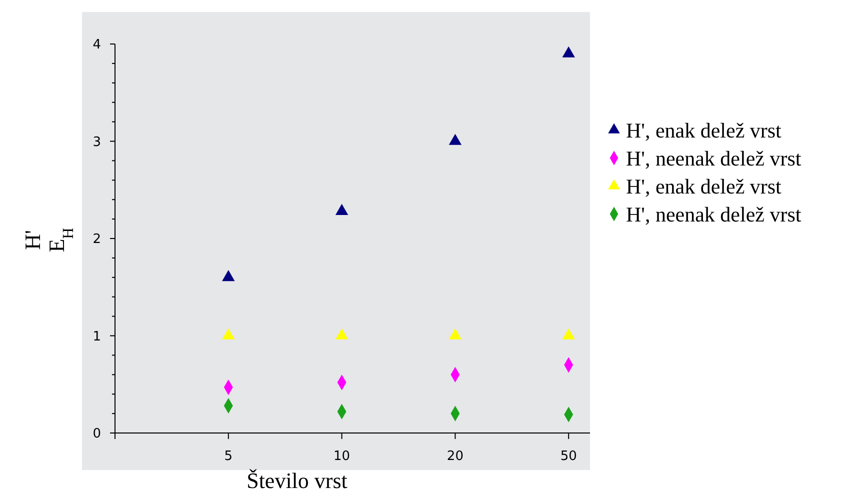  Describe the element at coordinates (455, 456) in the screenshot. I see `x-tick-label: 20` at that location.